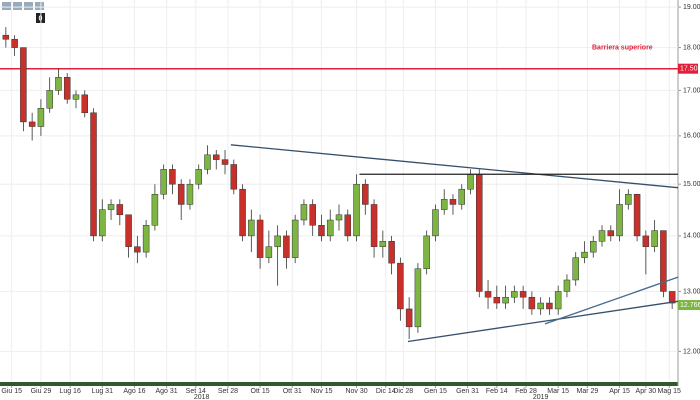 Image resolution: width=700 pixels, height=400 pixels. I want to click on last-price-label: 12.766, so click(690, 305).